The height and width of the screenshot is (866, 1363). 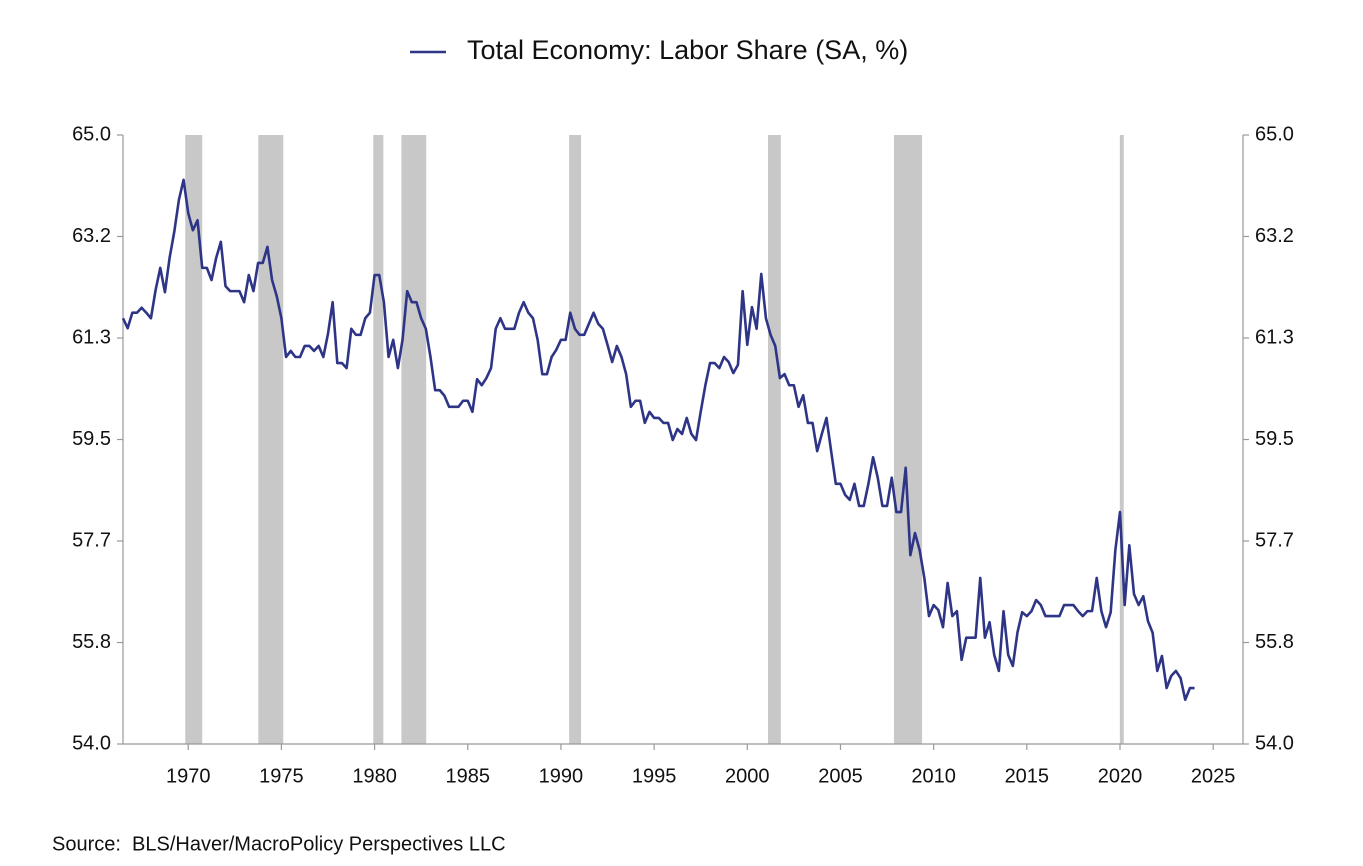 What do you see at coordinates (654, 776) in the screenshot?
I see `x-tick-label: 1995` at bounding box center [654, 776].